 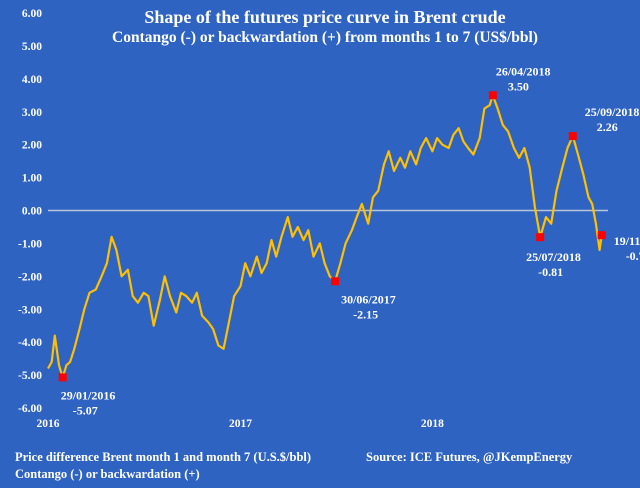 What do you see at coordinates (365, 314) in the screenshot?
I see `annotation-value: -2.15` at bounding box center [365, 314].